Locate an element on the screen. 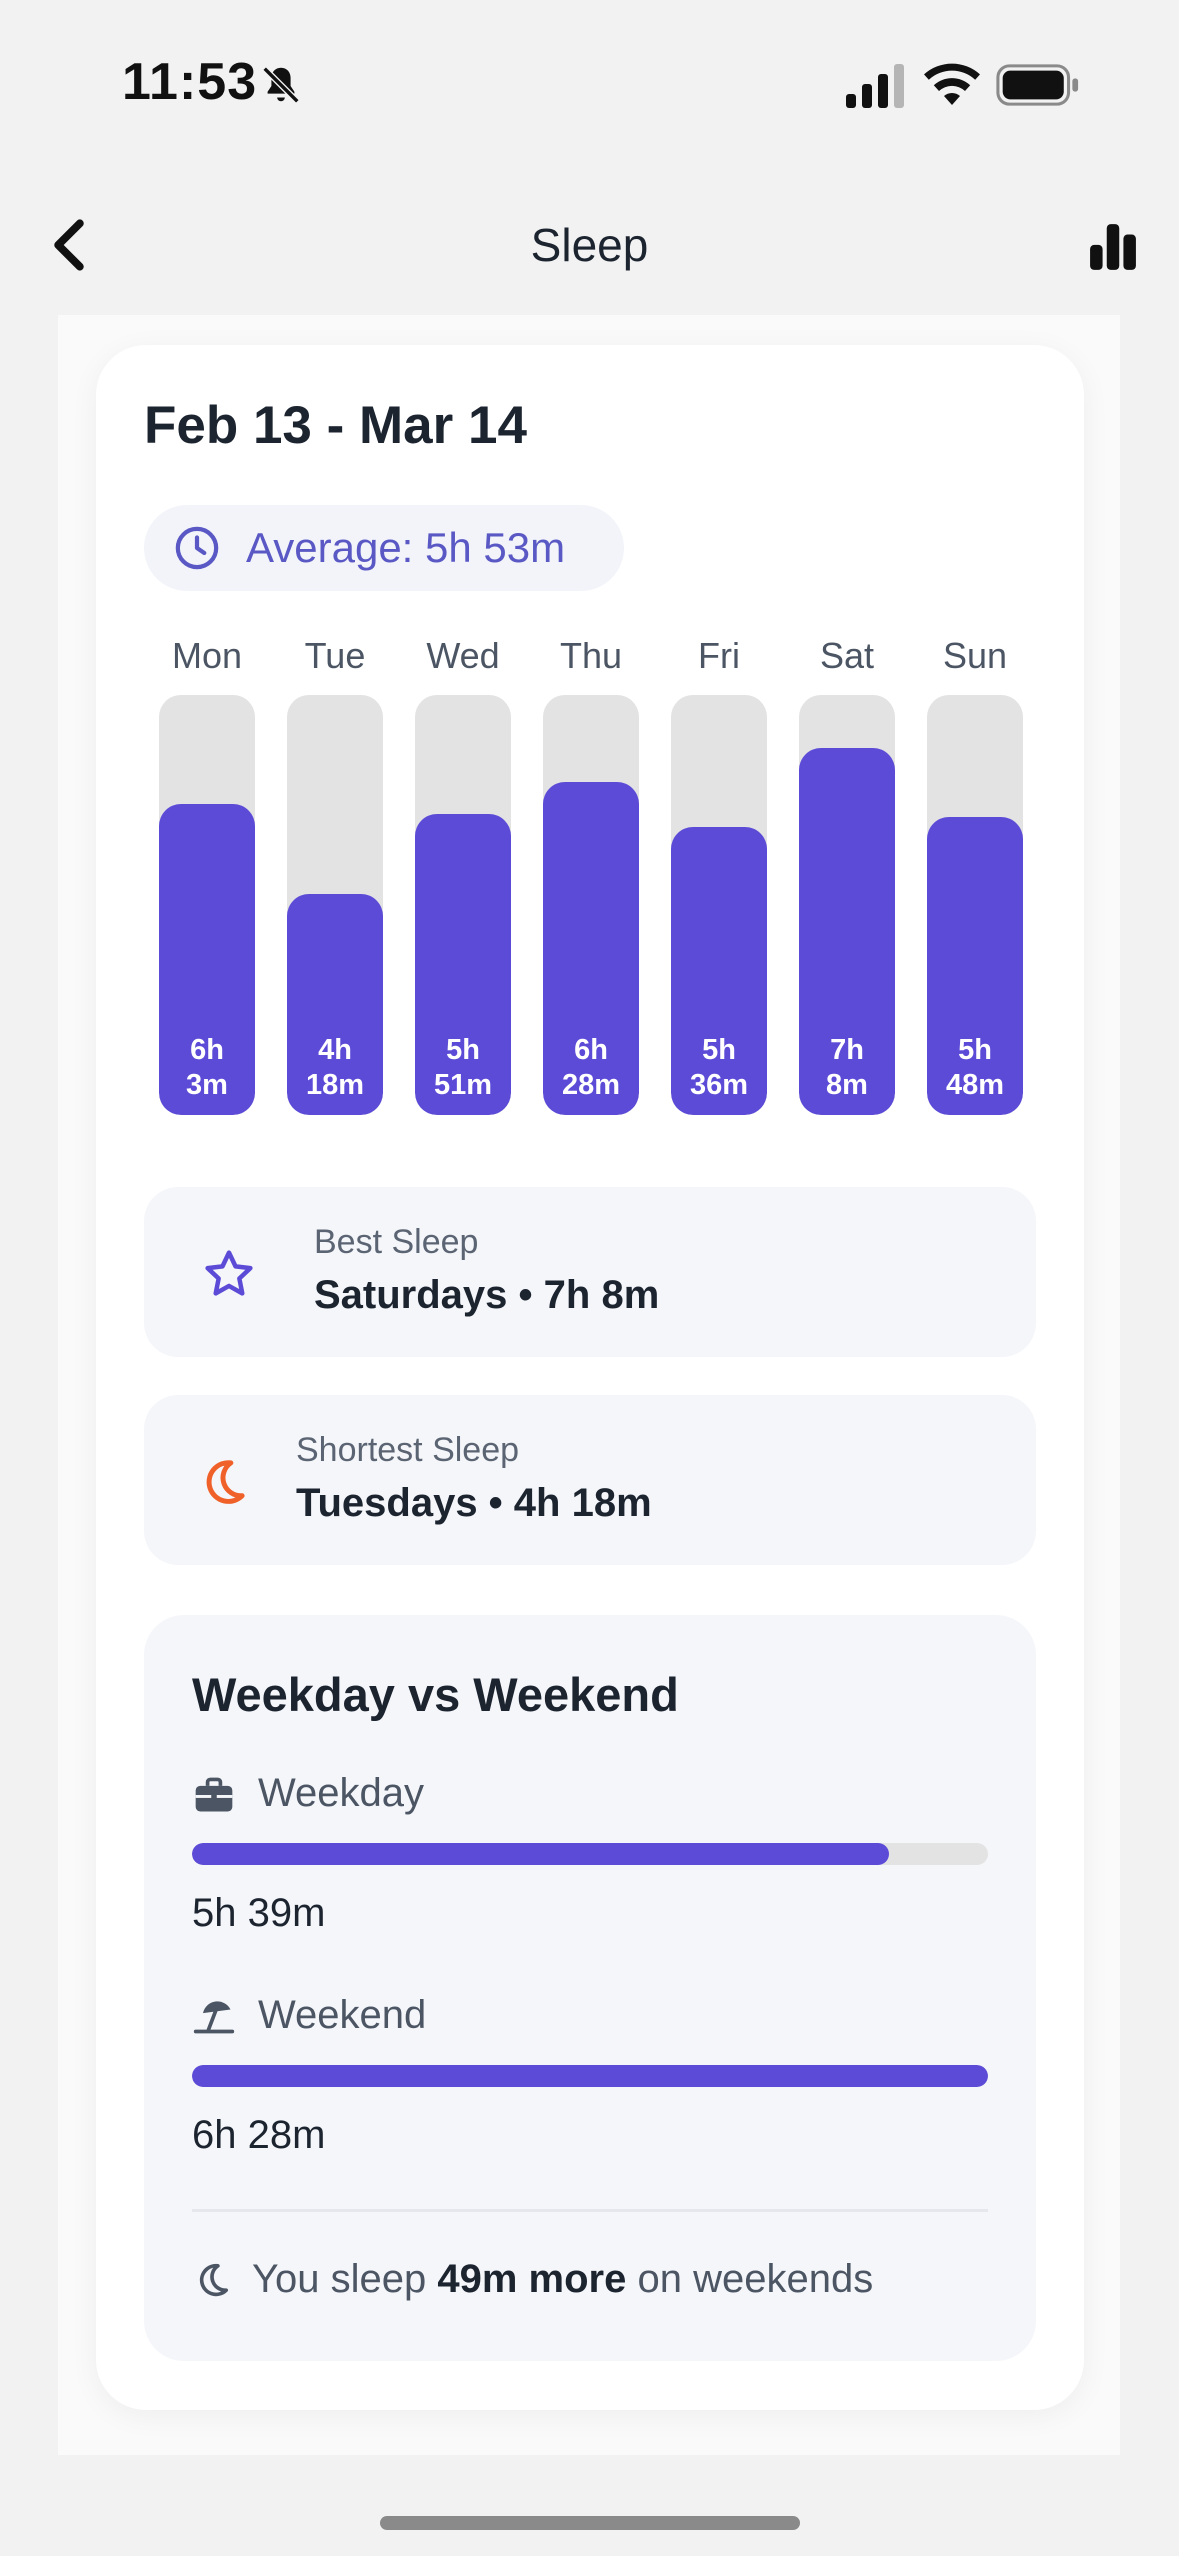 The width and height of the screenshot is (1179, 2556). average-text: Average: 5h 53m is located at coordinates (406, 547).